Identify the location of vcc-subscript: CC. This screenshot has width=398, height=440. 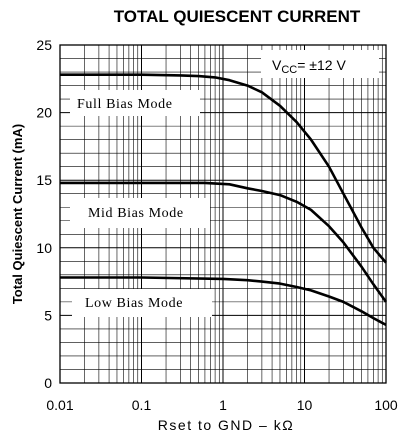
(289, 70).